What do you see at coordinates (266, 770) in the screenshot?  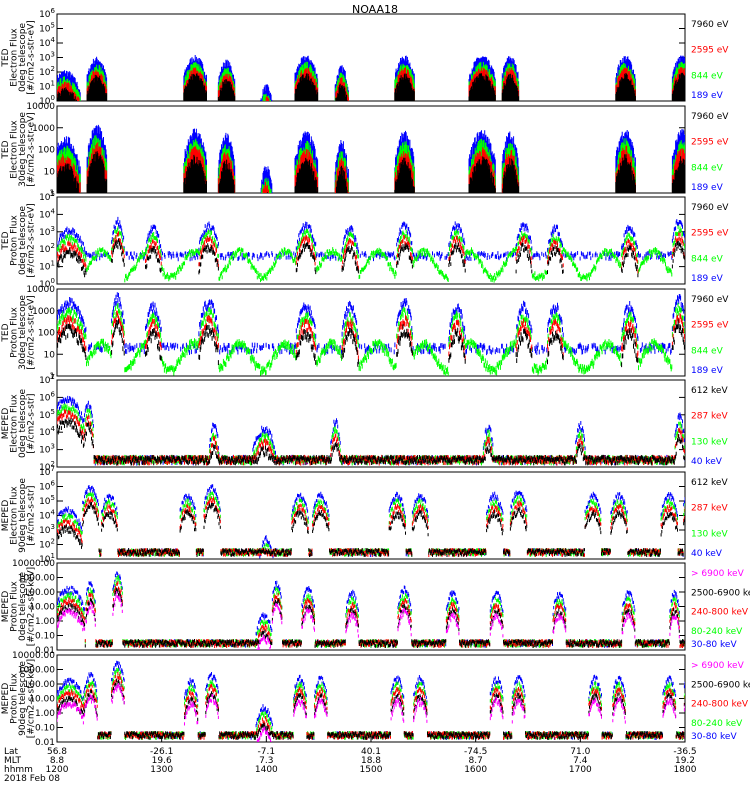 I see `x-tick-label: 1400` at bounding box center [266, 770].